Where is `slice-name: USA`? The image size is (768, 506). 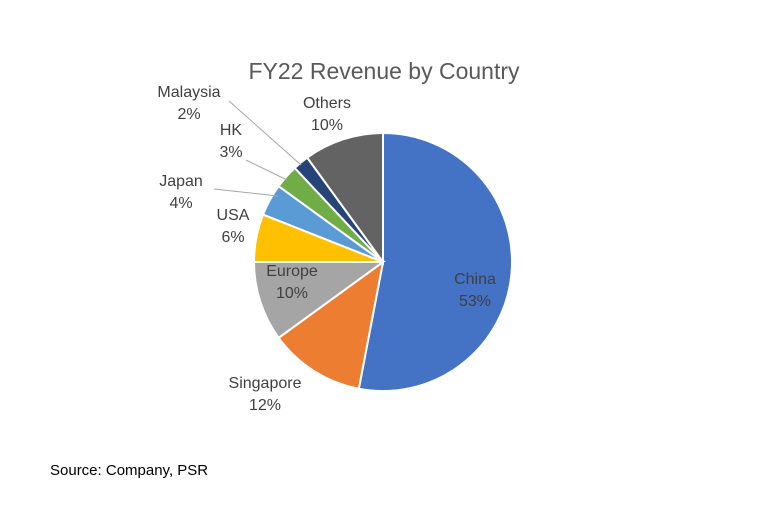
slice-name: USA is located at coordinates (233, 215).